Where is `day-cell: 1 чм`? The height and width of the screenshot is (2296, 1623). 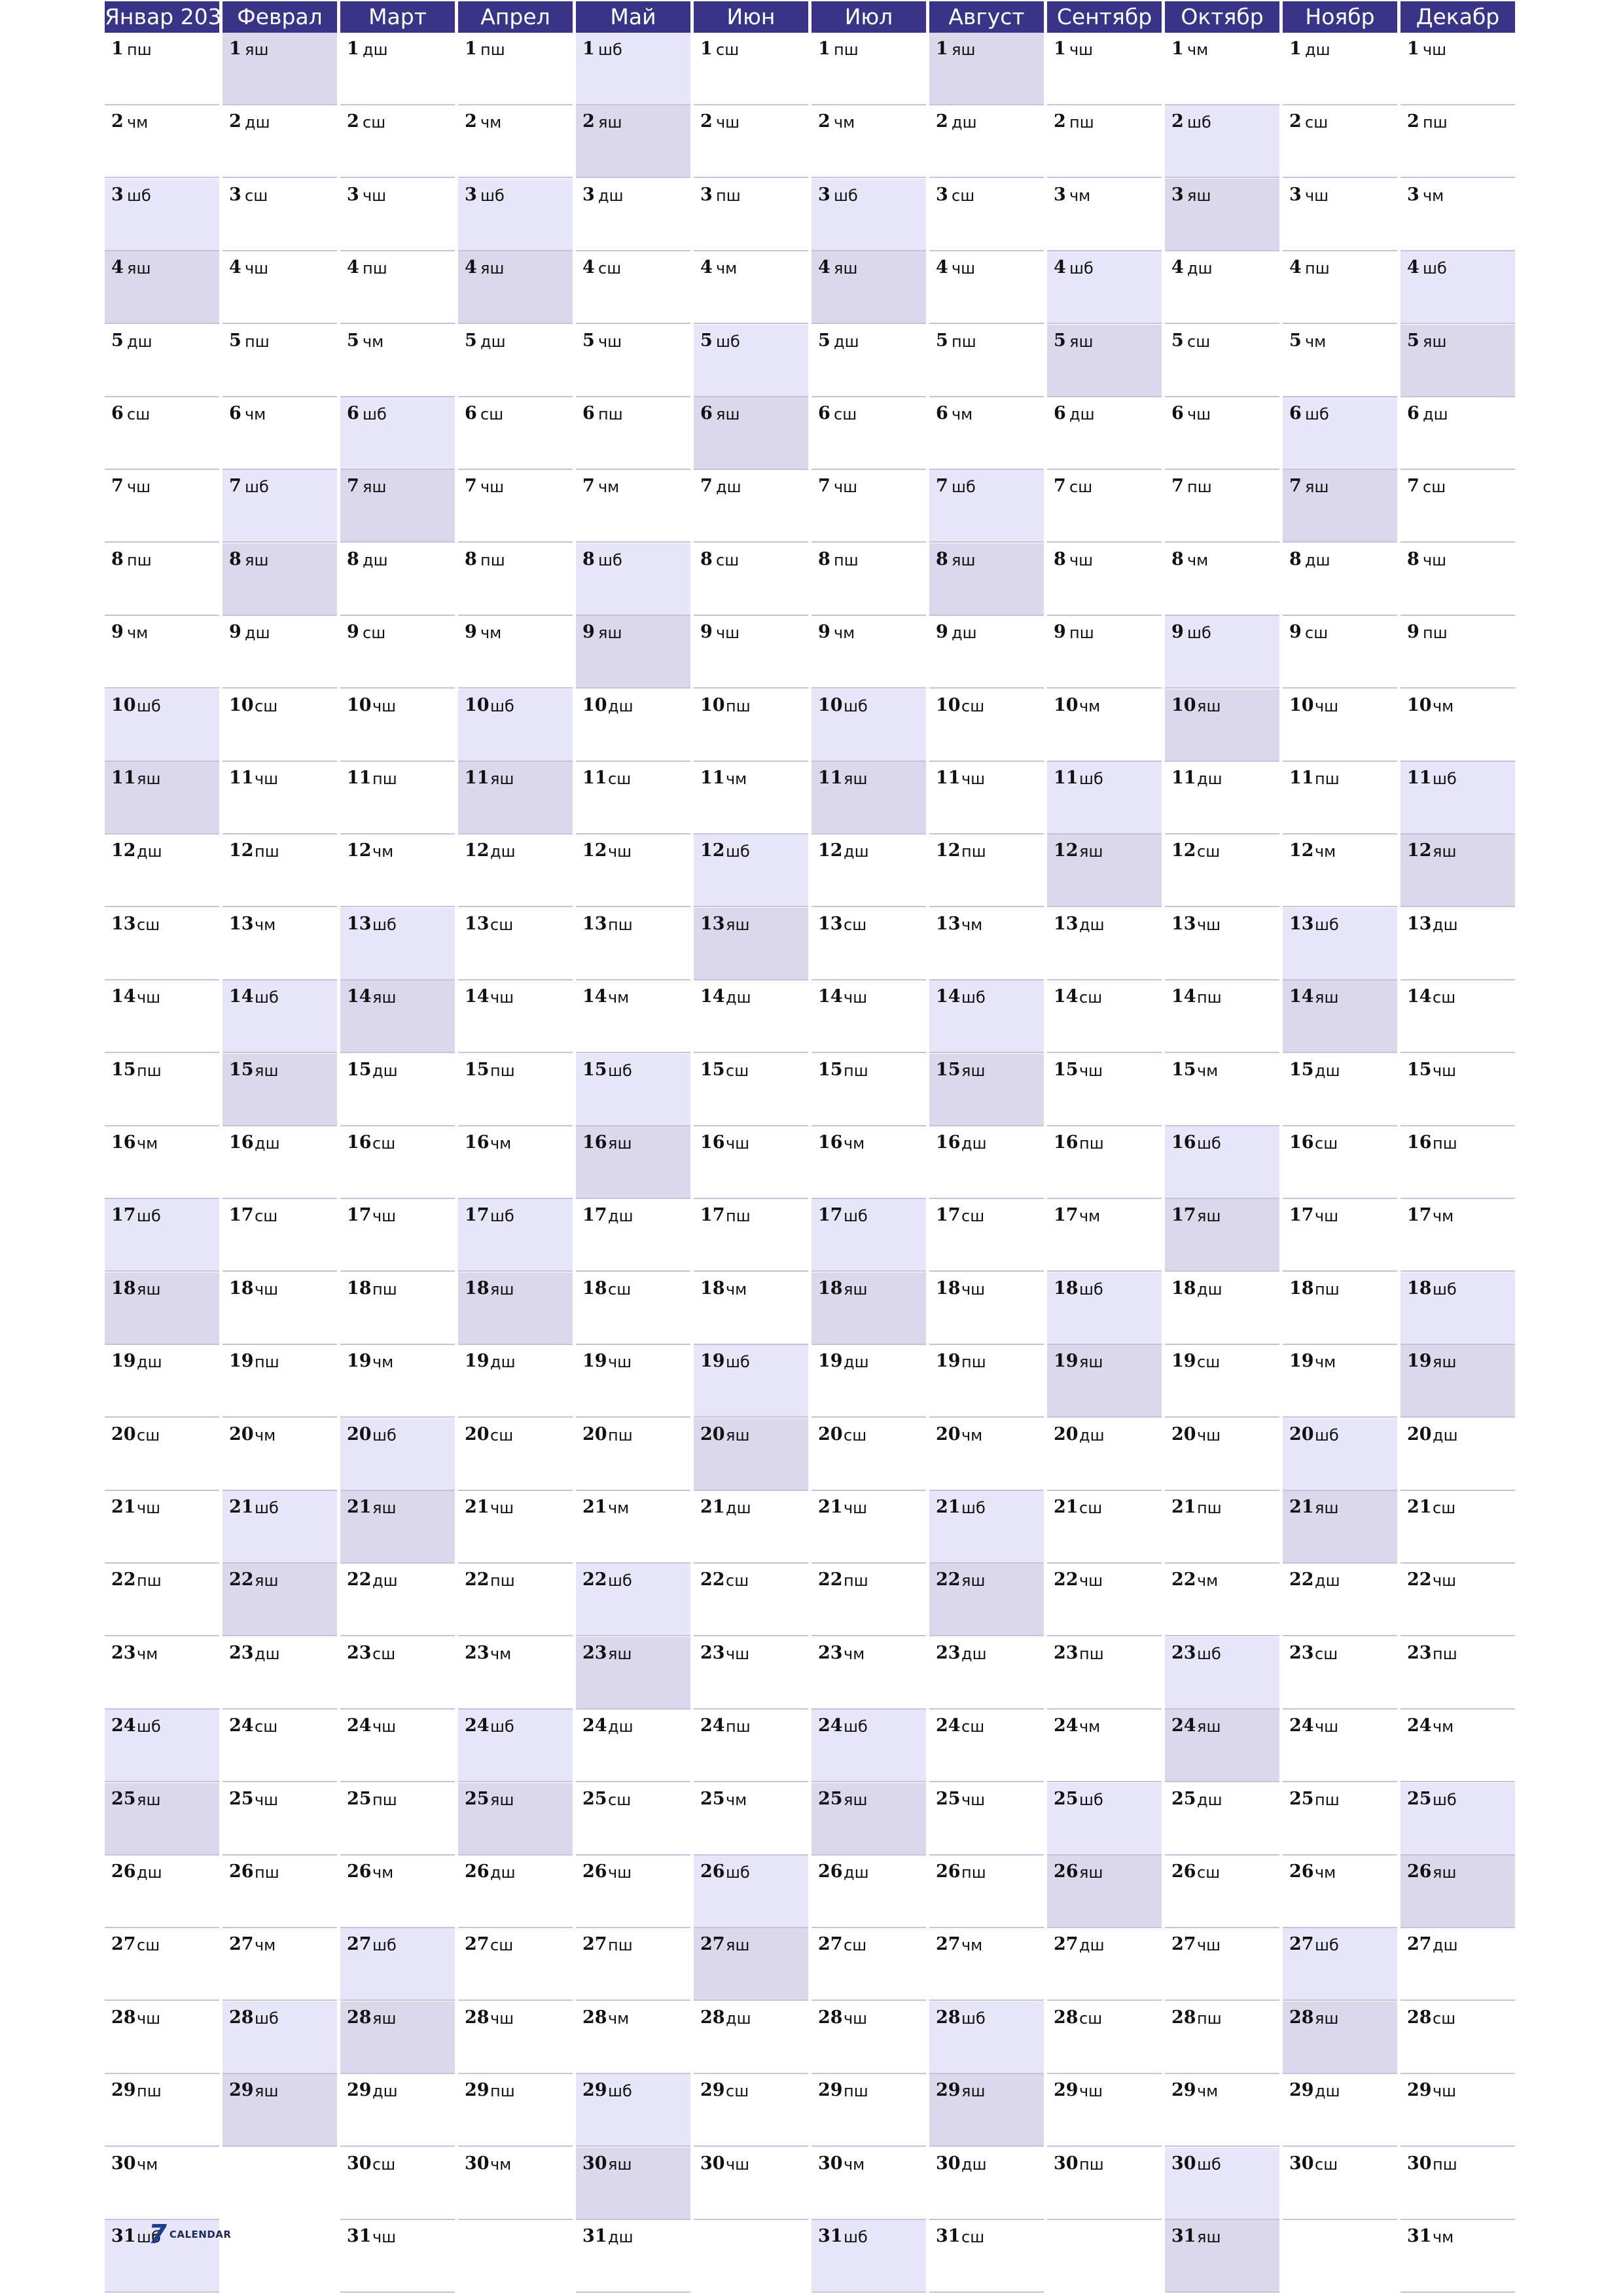
day-cell: 1 чм is located at coordinates (1222, 69).